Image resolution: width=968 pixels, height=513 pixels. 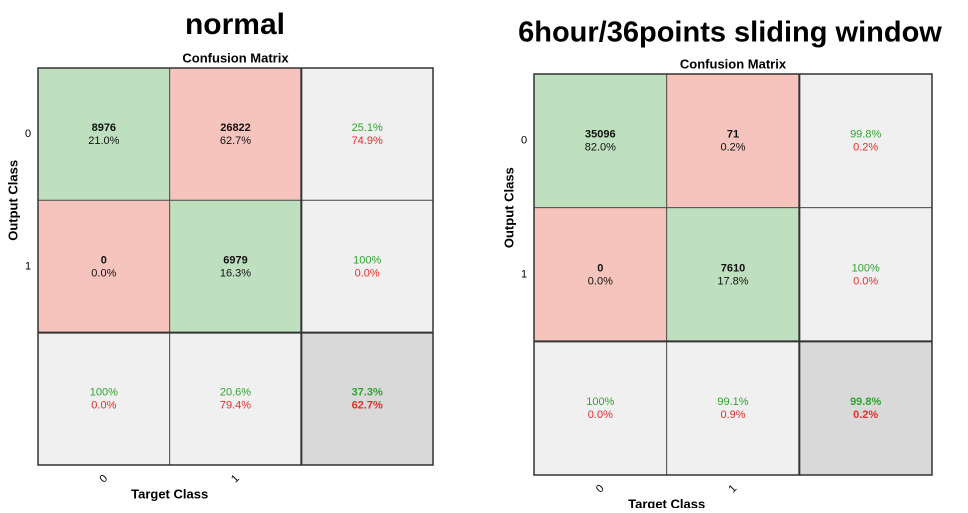 I want to click on cell-bottom: 21.0%, so click(x=103, y=141).